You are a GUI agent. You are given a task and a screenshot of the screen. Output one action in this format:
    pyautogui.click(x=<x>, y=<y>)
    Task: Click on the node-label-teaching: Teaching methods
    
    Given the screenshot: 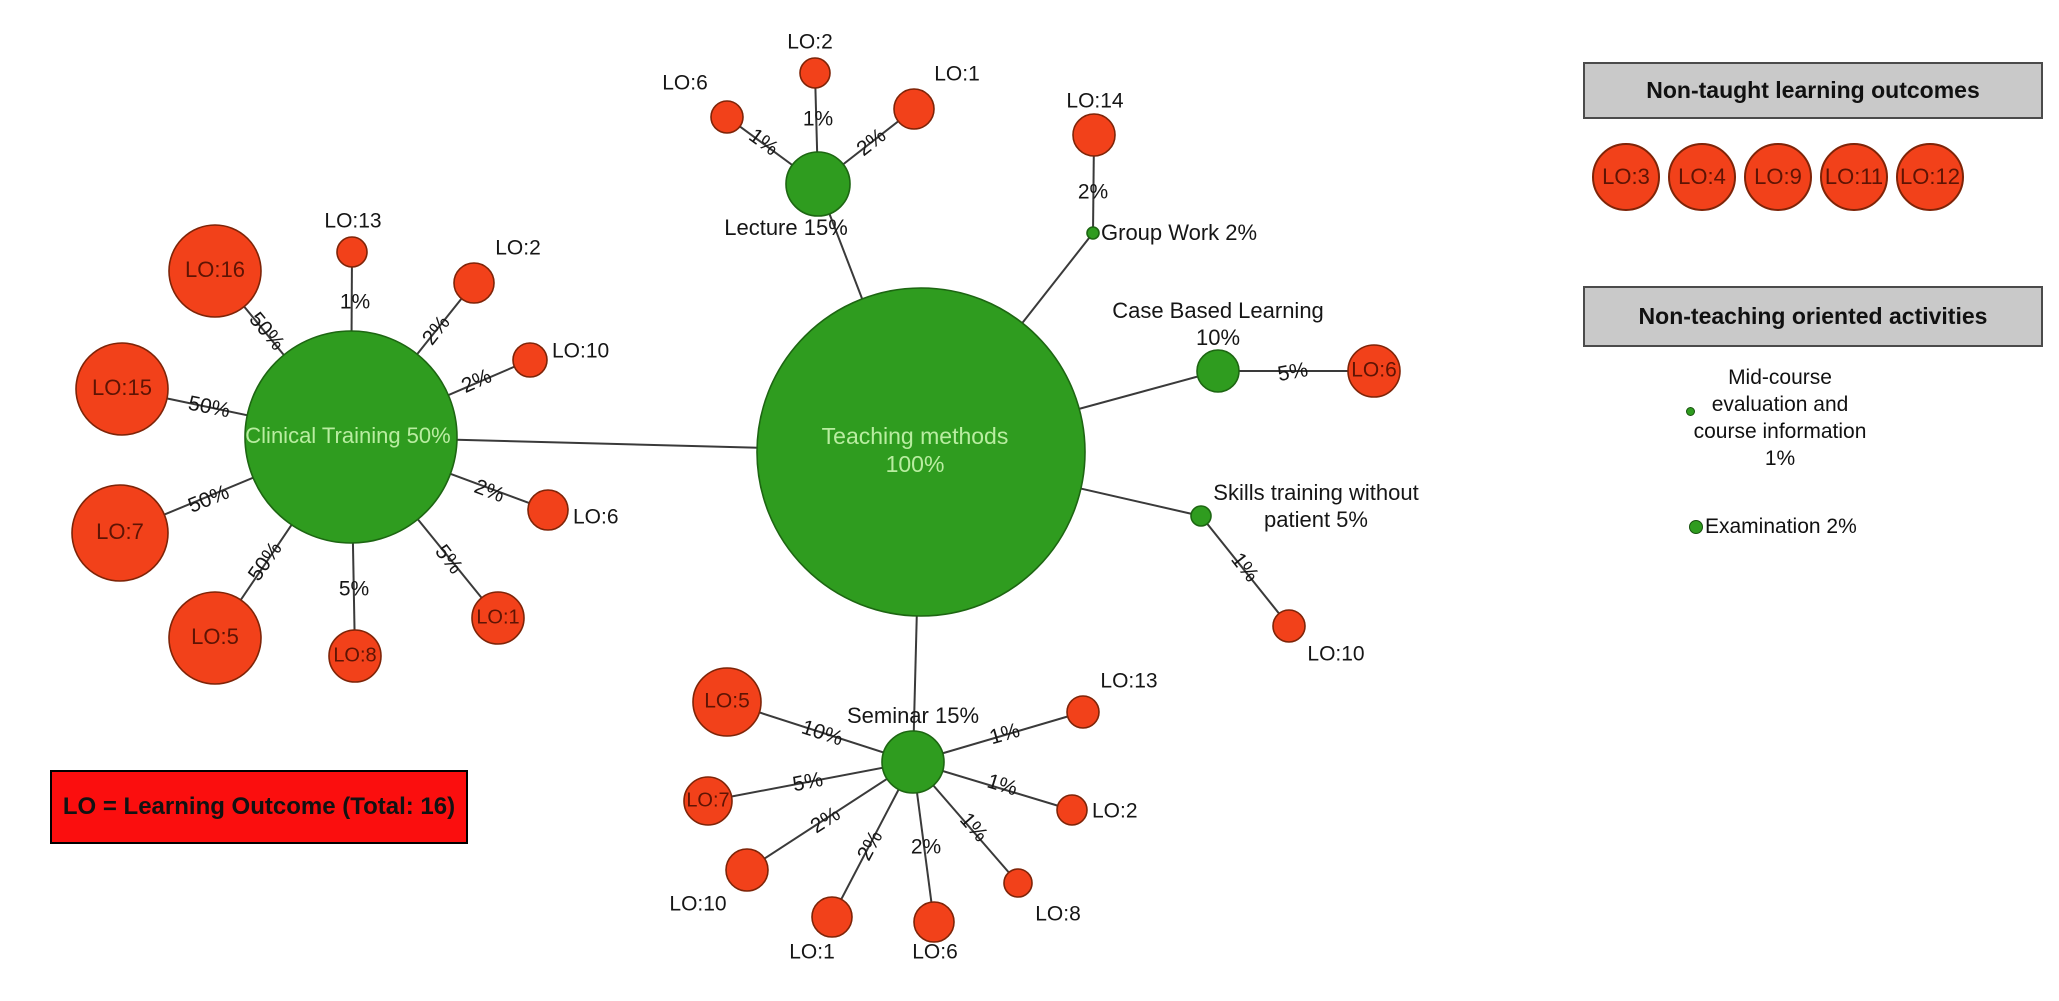 What is the action you would take?
    pyautogui.click(x=915, y=436)
    